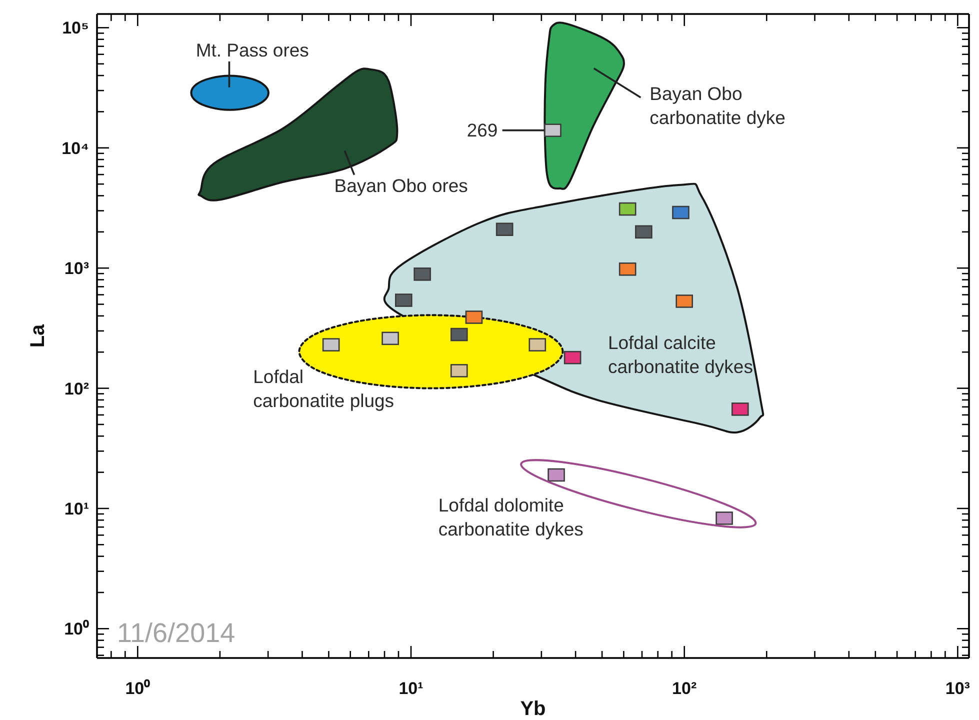 Image resolution: width=979 pixels, height=720 pixels. Describe the element at coordinates (411, 688) in the screenshot. I see `x-tick-label: 10¹` at that location.